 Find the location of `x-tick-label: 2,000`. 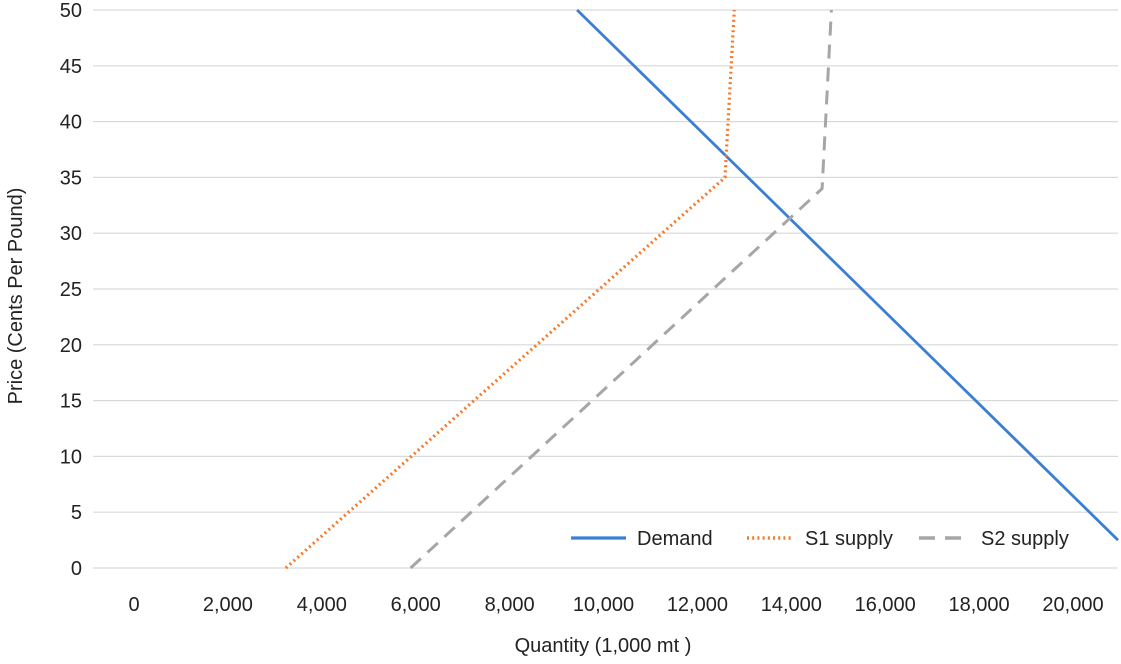

x-tick-label: 2,000 is located at coordinates (228, 605).